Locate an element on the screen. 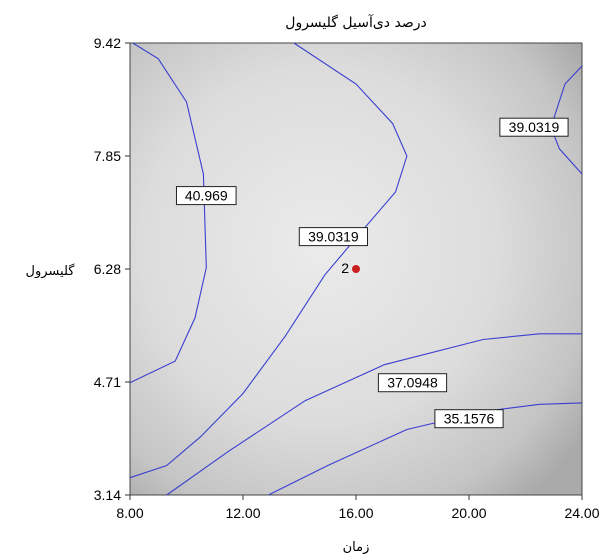  contour-label-3: 39.0319 is located at coordinates (534, 127).